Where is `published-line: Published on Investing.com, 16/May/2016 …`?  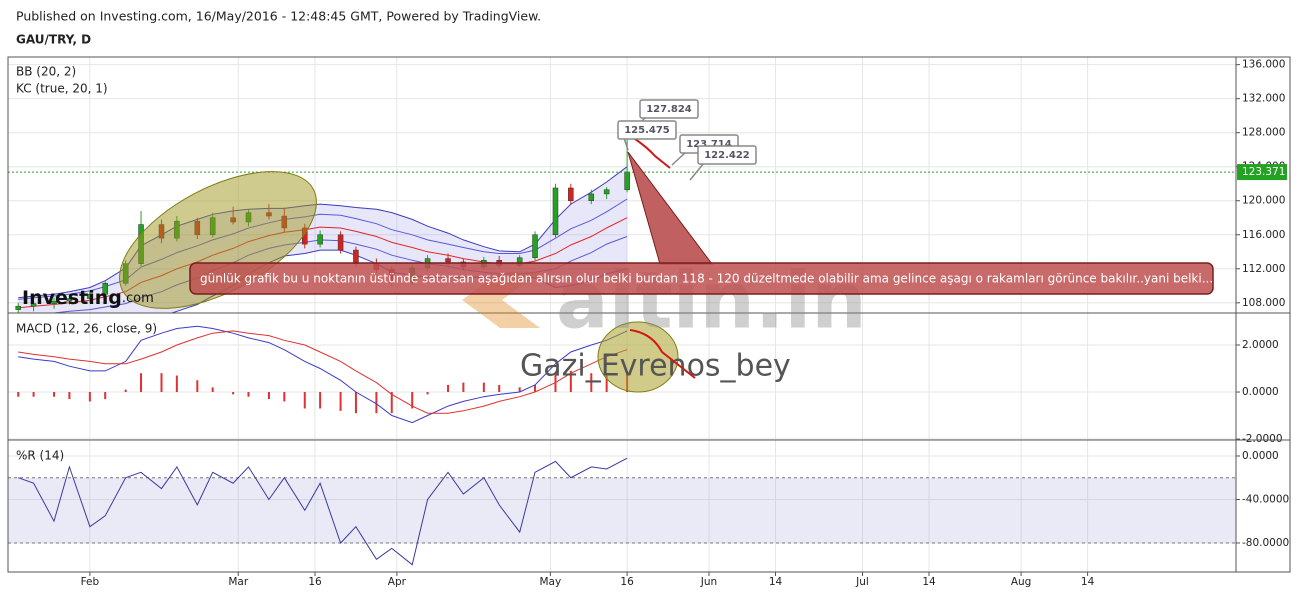
published-line: Published on Investing.com, 16/May/2016 … is located at coordinates (278, 16).